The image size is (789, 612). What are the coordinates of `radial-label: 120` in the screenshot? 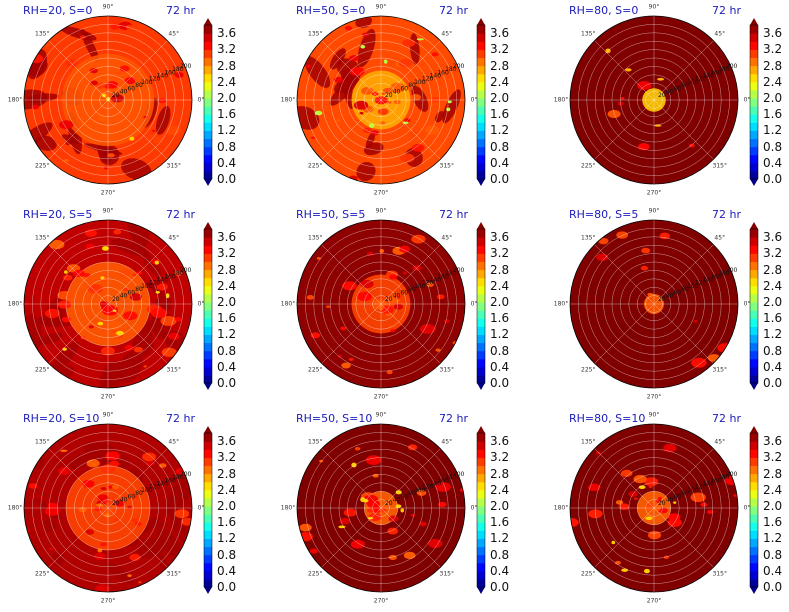 It's located at (701, 79).